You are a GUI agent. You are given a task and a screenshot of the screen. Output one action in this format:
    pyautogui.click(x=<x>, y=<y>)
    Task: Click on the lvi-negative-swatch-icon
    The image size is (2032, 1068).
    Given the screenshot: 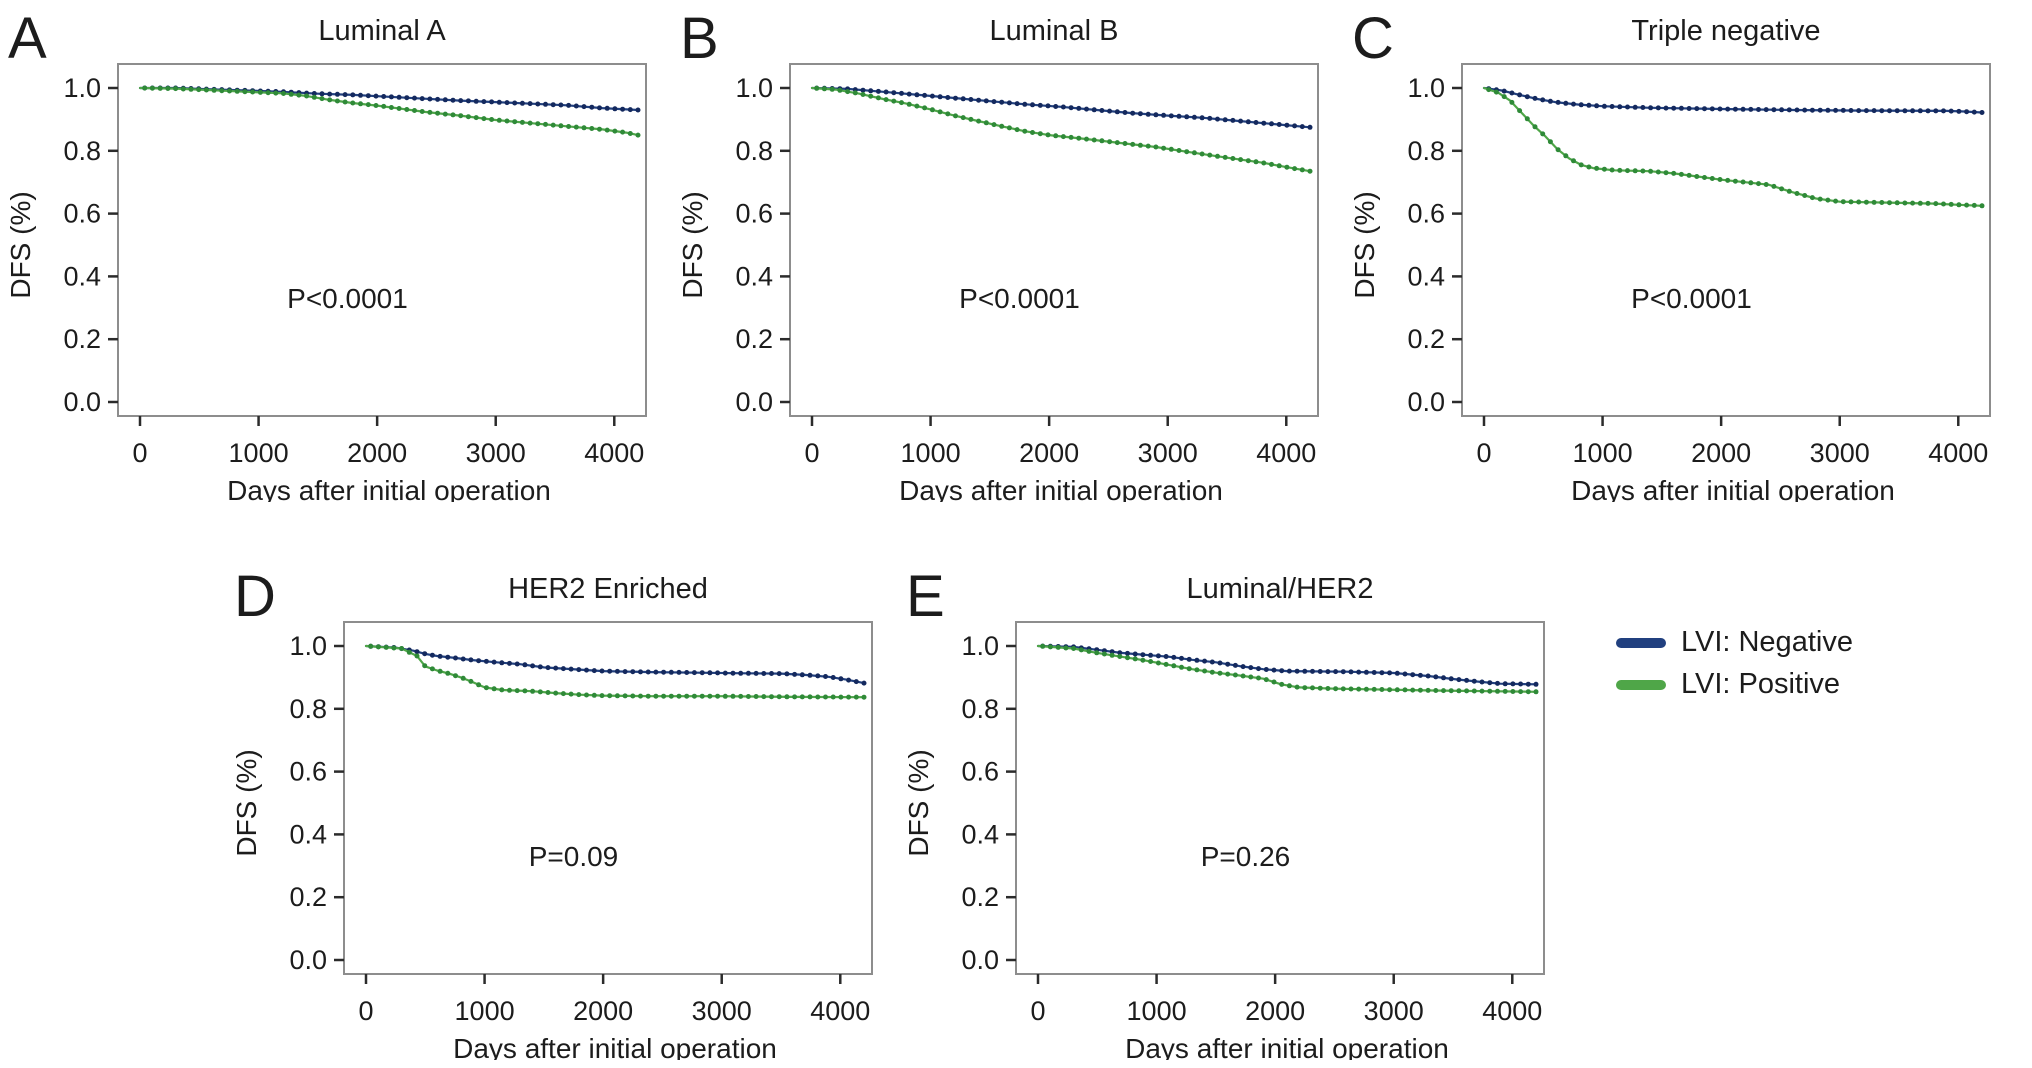 What is the action you would take?
    pyautogui.click(x=1641, y=642)
    